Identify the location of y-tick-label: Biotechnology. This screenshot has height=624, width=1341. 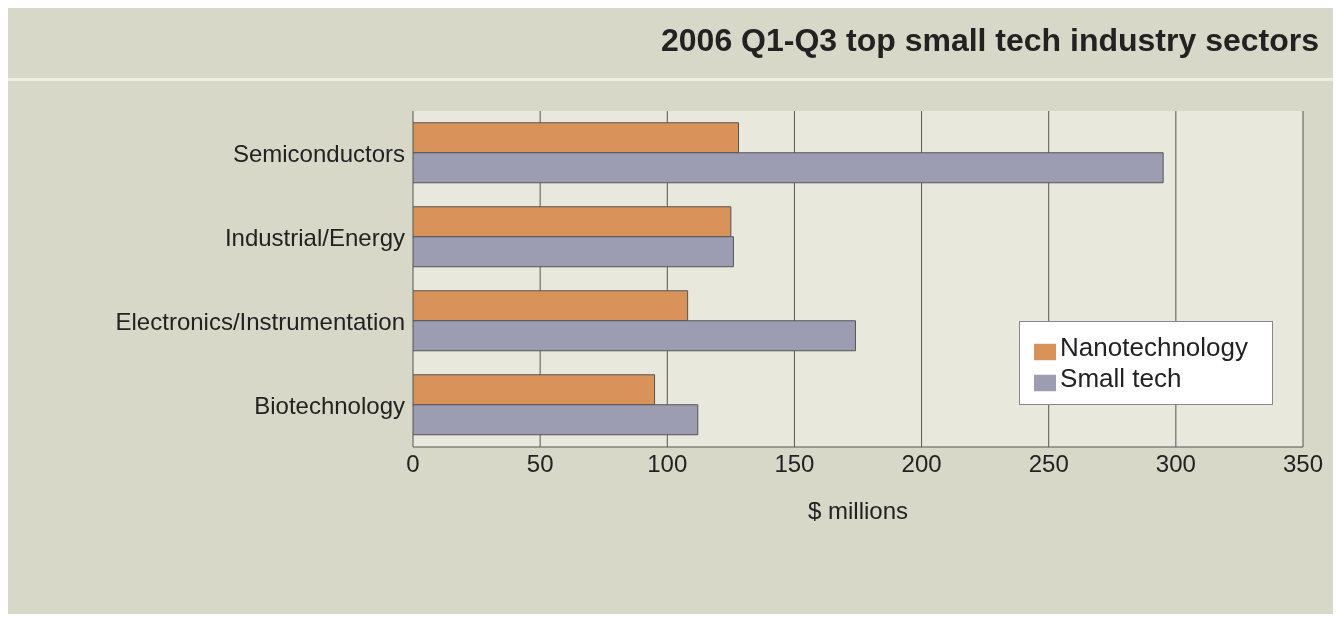
(329, 405).